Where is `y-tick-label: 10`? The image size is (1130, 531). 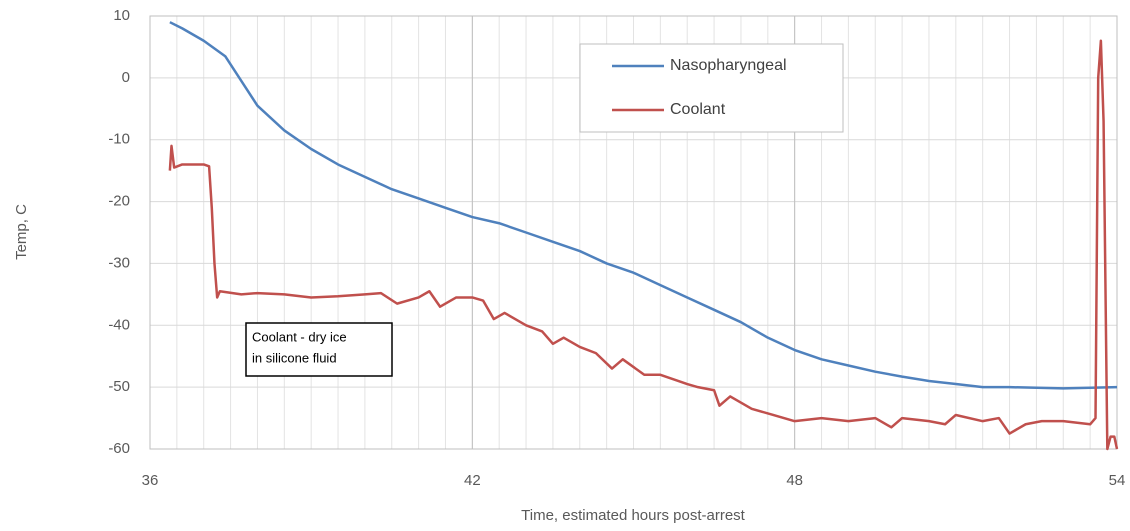
y-tick-label: 10 is located at coordinates (121, 15).